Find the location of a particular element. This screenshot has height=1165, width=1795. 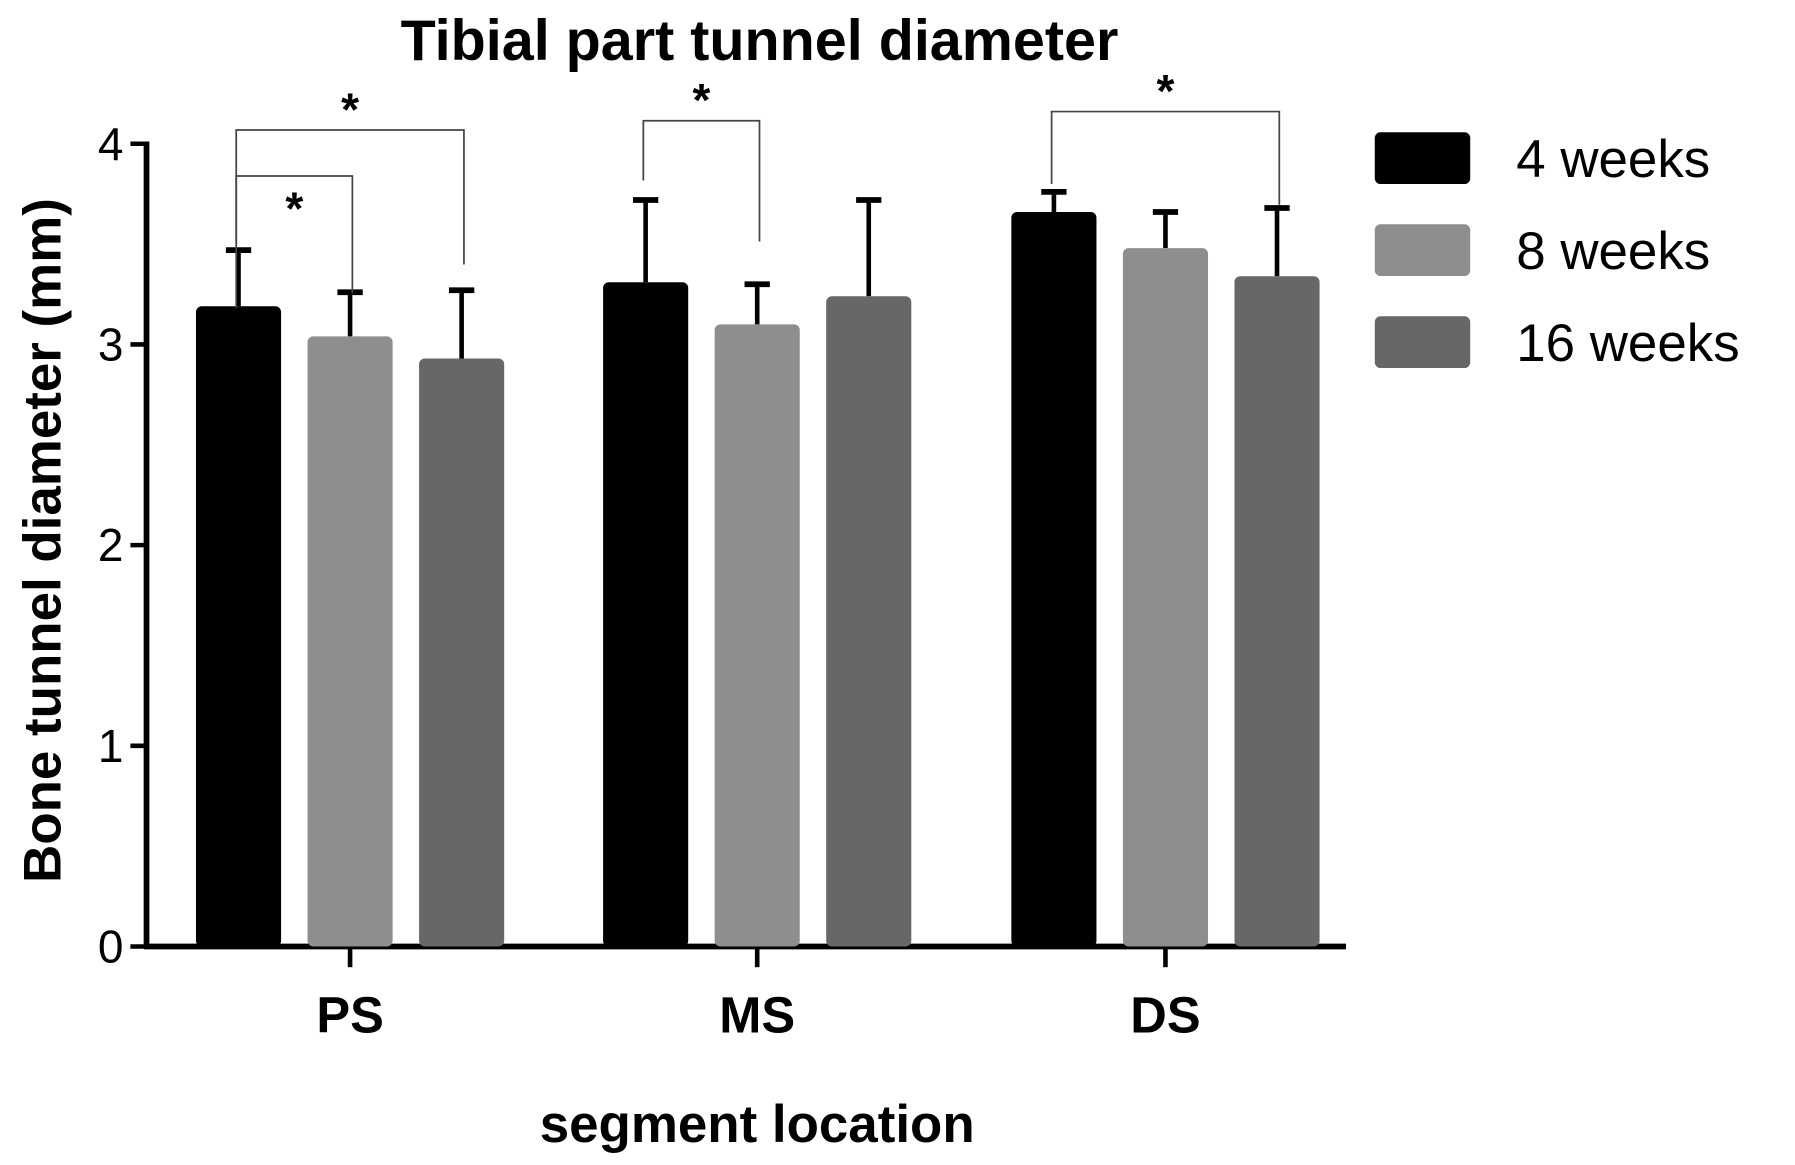

legend-label: 8 weeks is located at coordinates (1613, 251).